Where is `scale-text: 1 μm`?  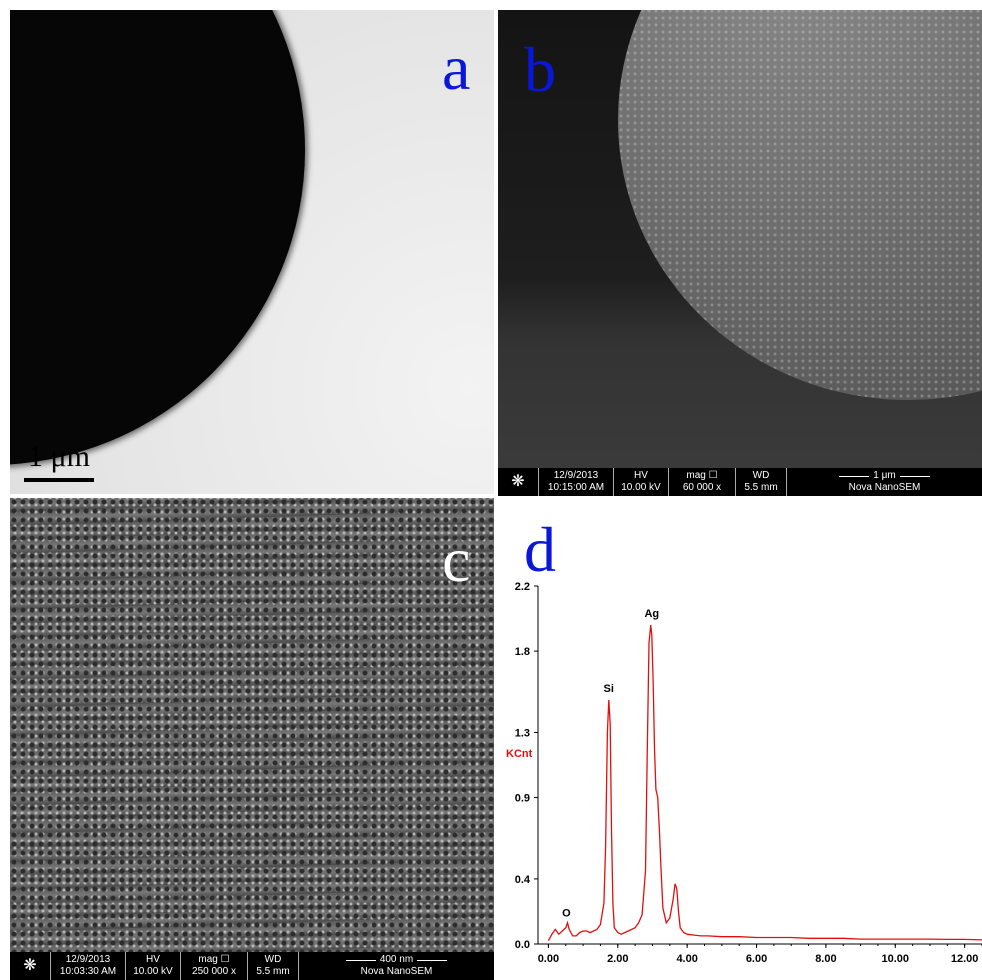 scale-text: 1 μm is located at coordinates (884, 475).